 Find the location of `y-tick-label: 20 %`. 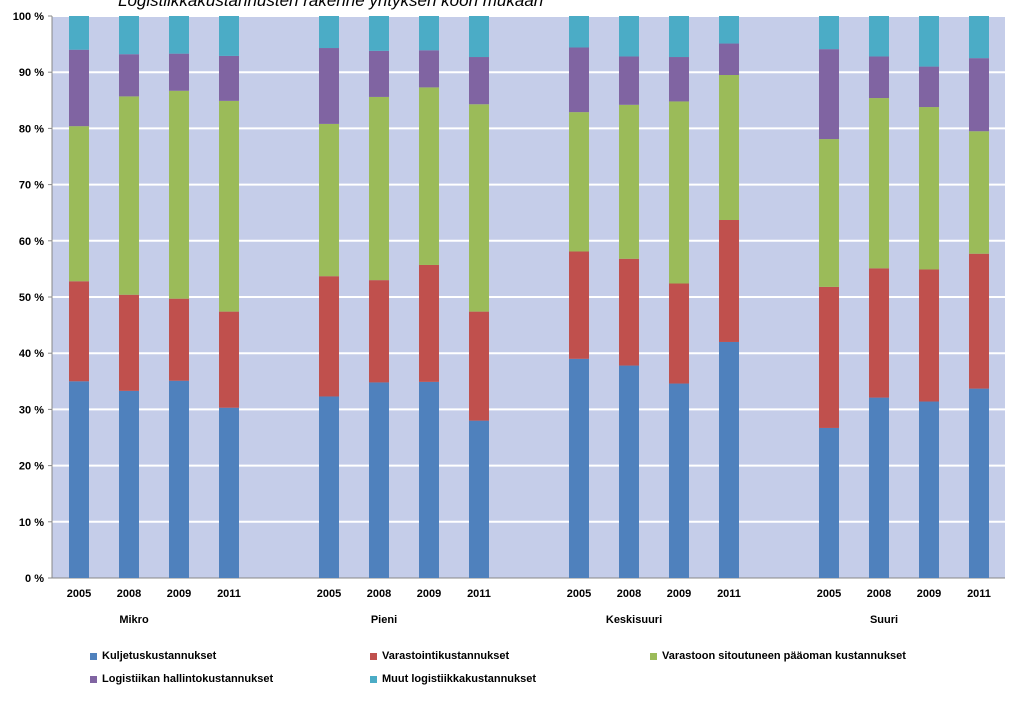

y-tick-label: 20 % is located at coordinates (31, 467).